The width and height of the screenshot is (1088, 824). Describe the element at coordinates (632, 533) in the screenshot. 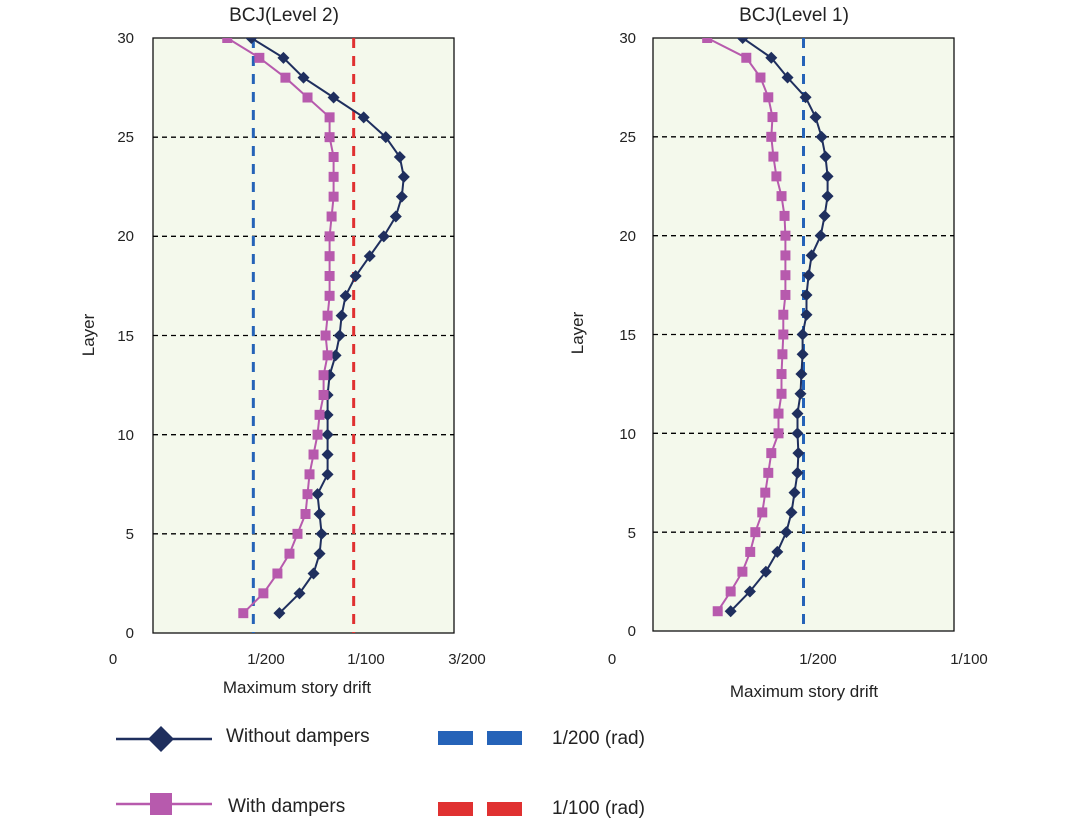

I see `y-tick-label: 5` at that location.